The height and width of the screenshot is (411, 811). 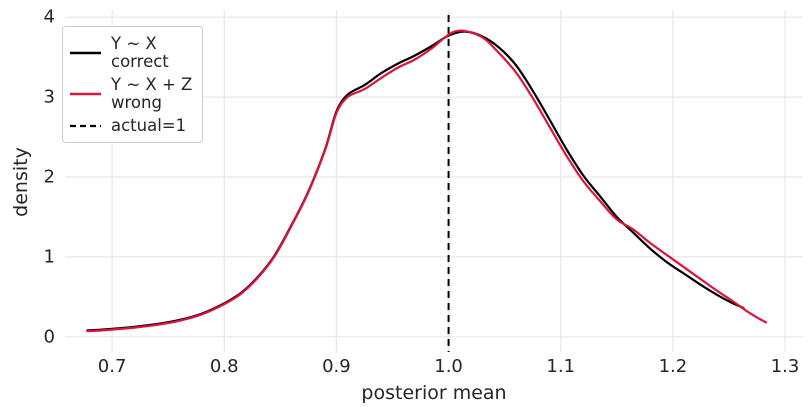 What do you see at coordinates (434, 393) in the screenshot?
I see `x-axis-label: posterior mean` at bounding box center [434, 393].